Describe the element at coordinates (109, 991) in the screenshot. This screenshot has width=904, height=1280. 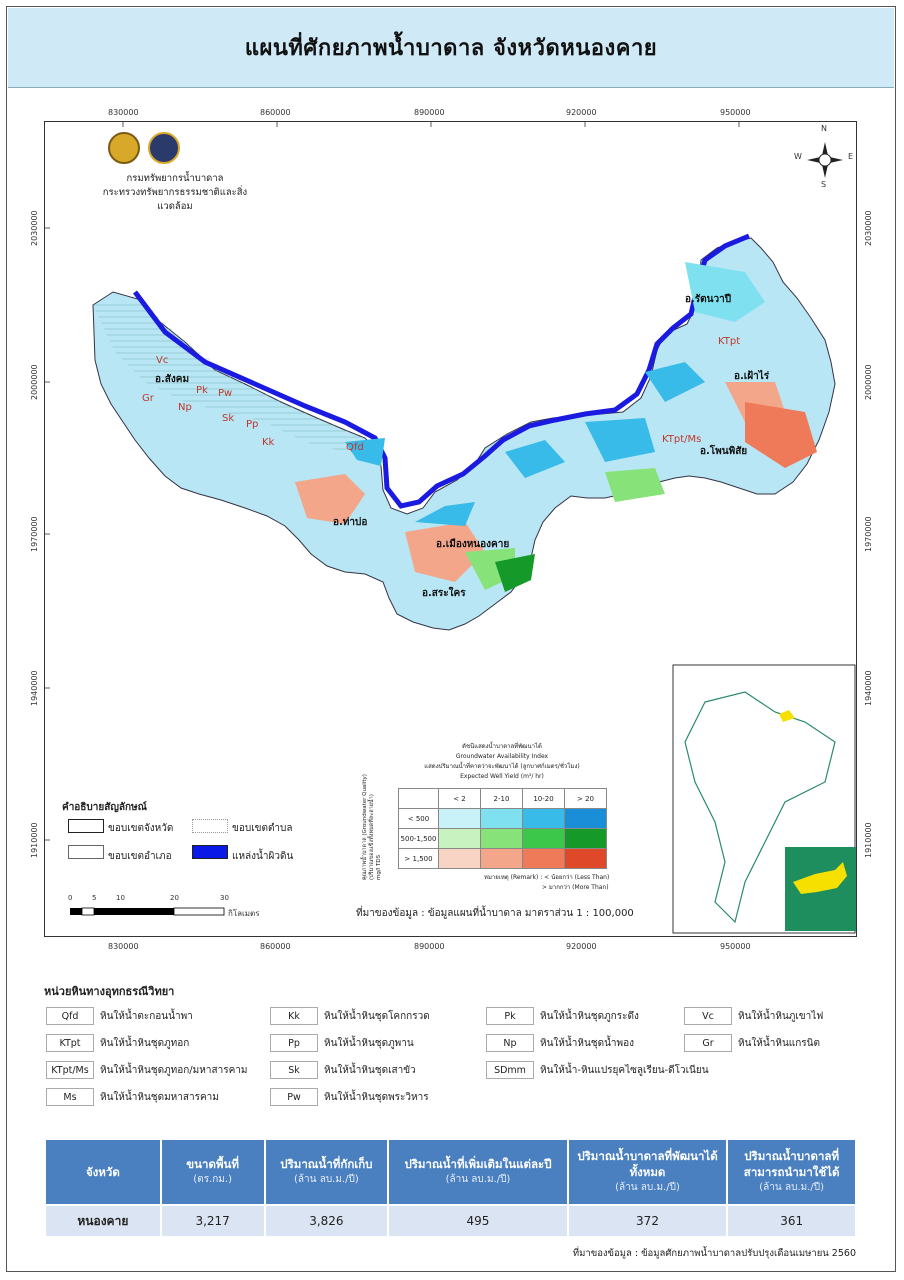
I see `lithology-title: หน่วยหินทางอุทกธรณีวิทยา` at that location.